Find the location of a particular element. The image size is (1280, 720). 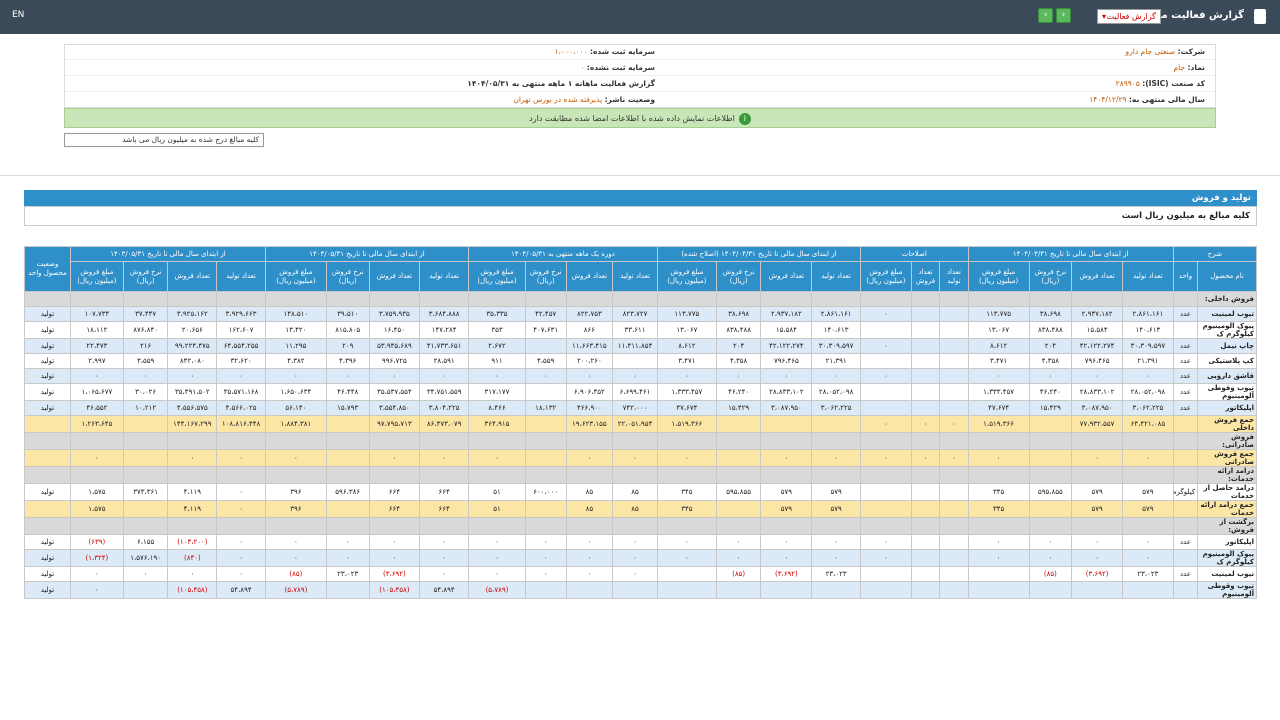

sub-header-cell: نرخ فروش (ریال) is located at coordinates (545, 276).